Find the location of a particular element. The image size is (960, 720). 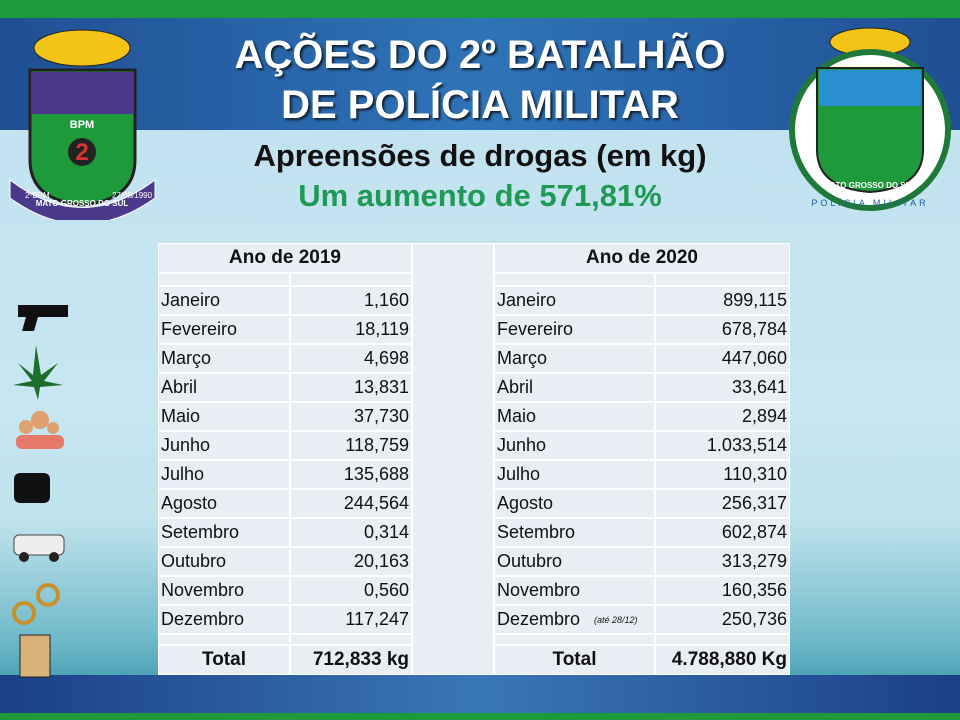

value-cell: 0,314 is located at coordinates (351, 532).